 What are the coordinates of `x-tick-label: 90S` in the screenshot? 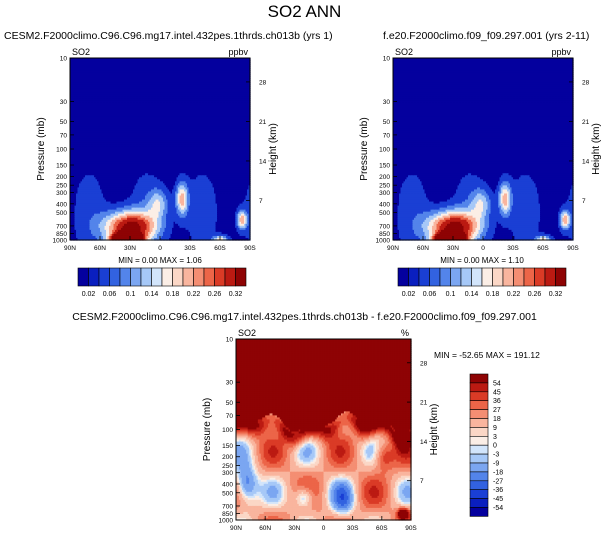 It's located at (573, 248).